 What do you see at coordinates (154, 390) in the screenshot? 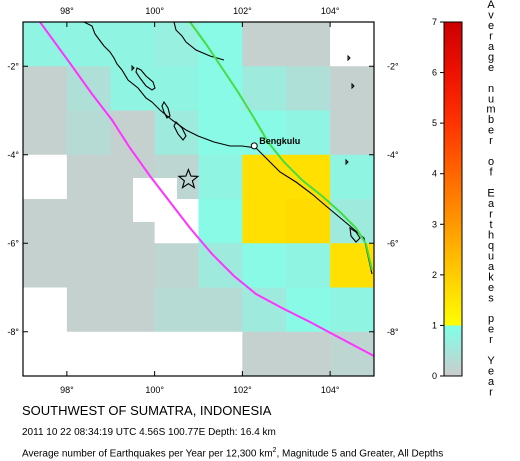
I see `lon-label-bottom: 100°` at bounding box center [154, 390].